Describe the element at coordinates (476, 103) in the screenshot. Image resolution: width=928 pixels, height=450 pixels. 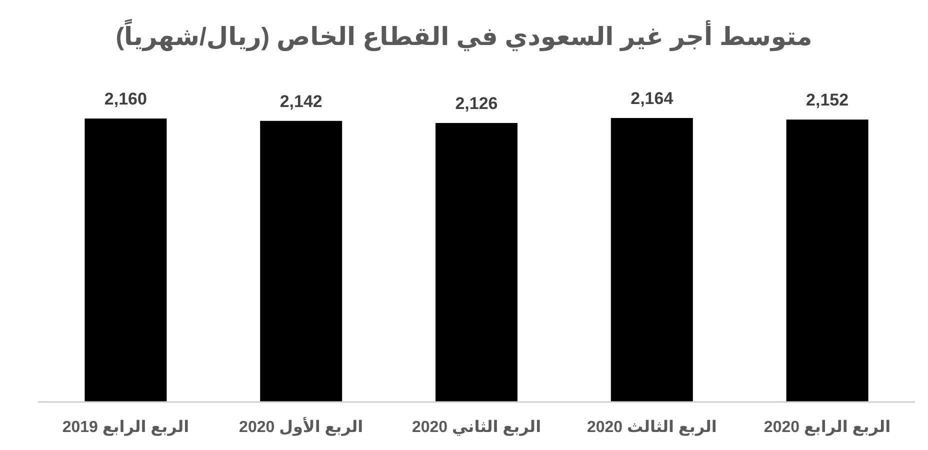
I see `data-label: 2,126` at that location.